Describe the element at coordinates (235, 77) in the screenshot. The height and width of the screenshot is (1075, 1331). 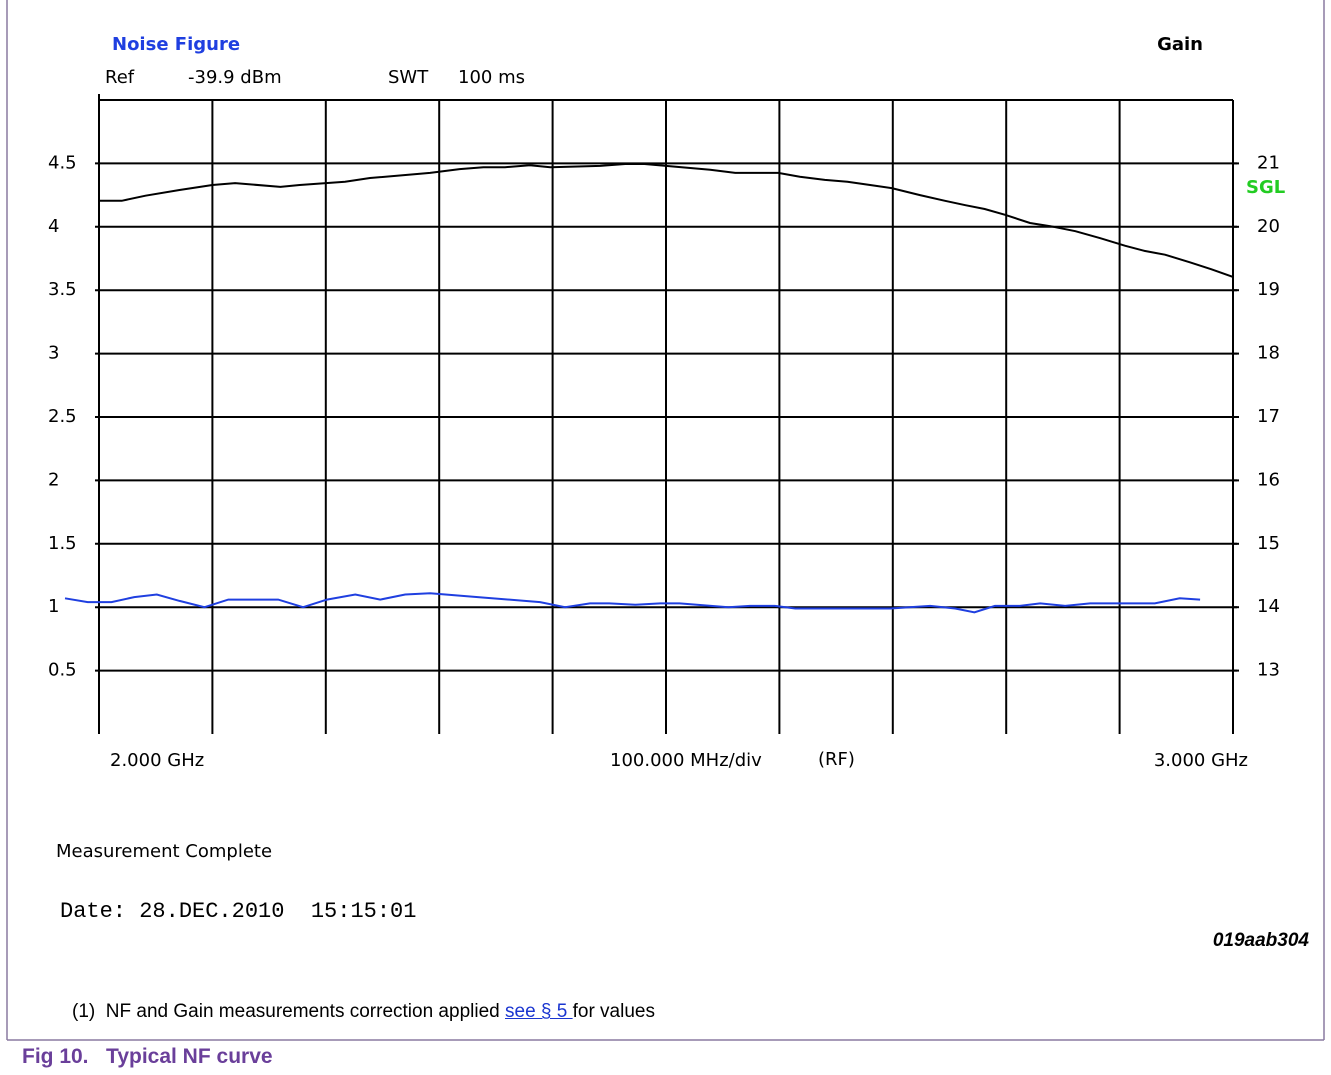
I see `ref-value: -39.9 dBm` at that location.